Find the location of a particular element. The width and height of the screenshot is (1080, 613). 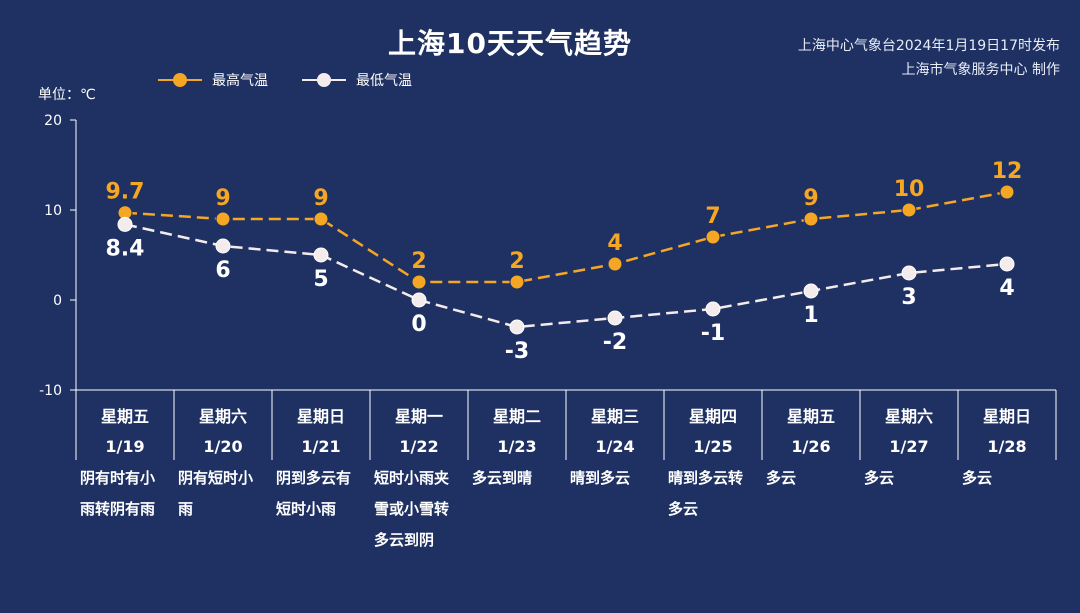

legend-item-low: 最低气温 is located at coordinates (357, 80).